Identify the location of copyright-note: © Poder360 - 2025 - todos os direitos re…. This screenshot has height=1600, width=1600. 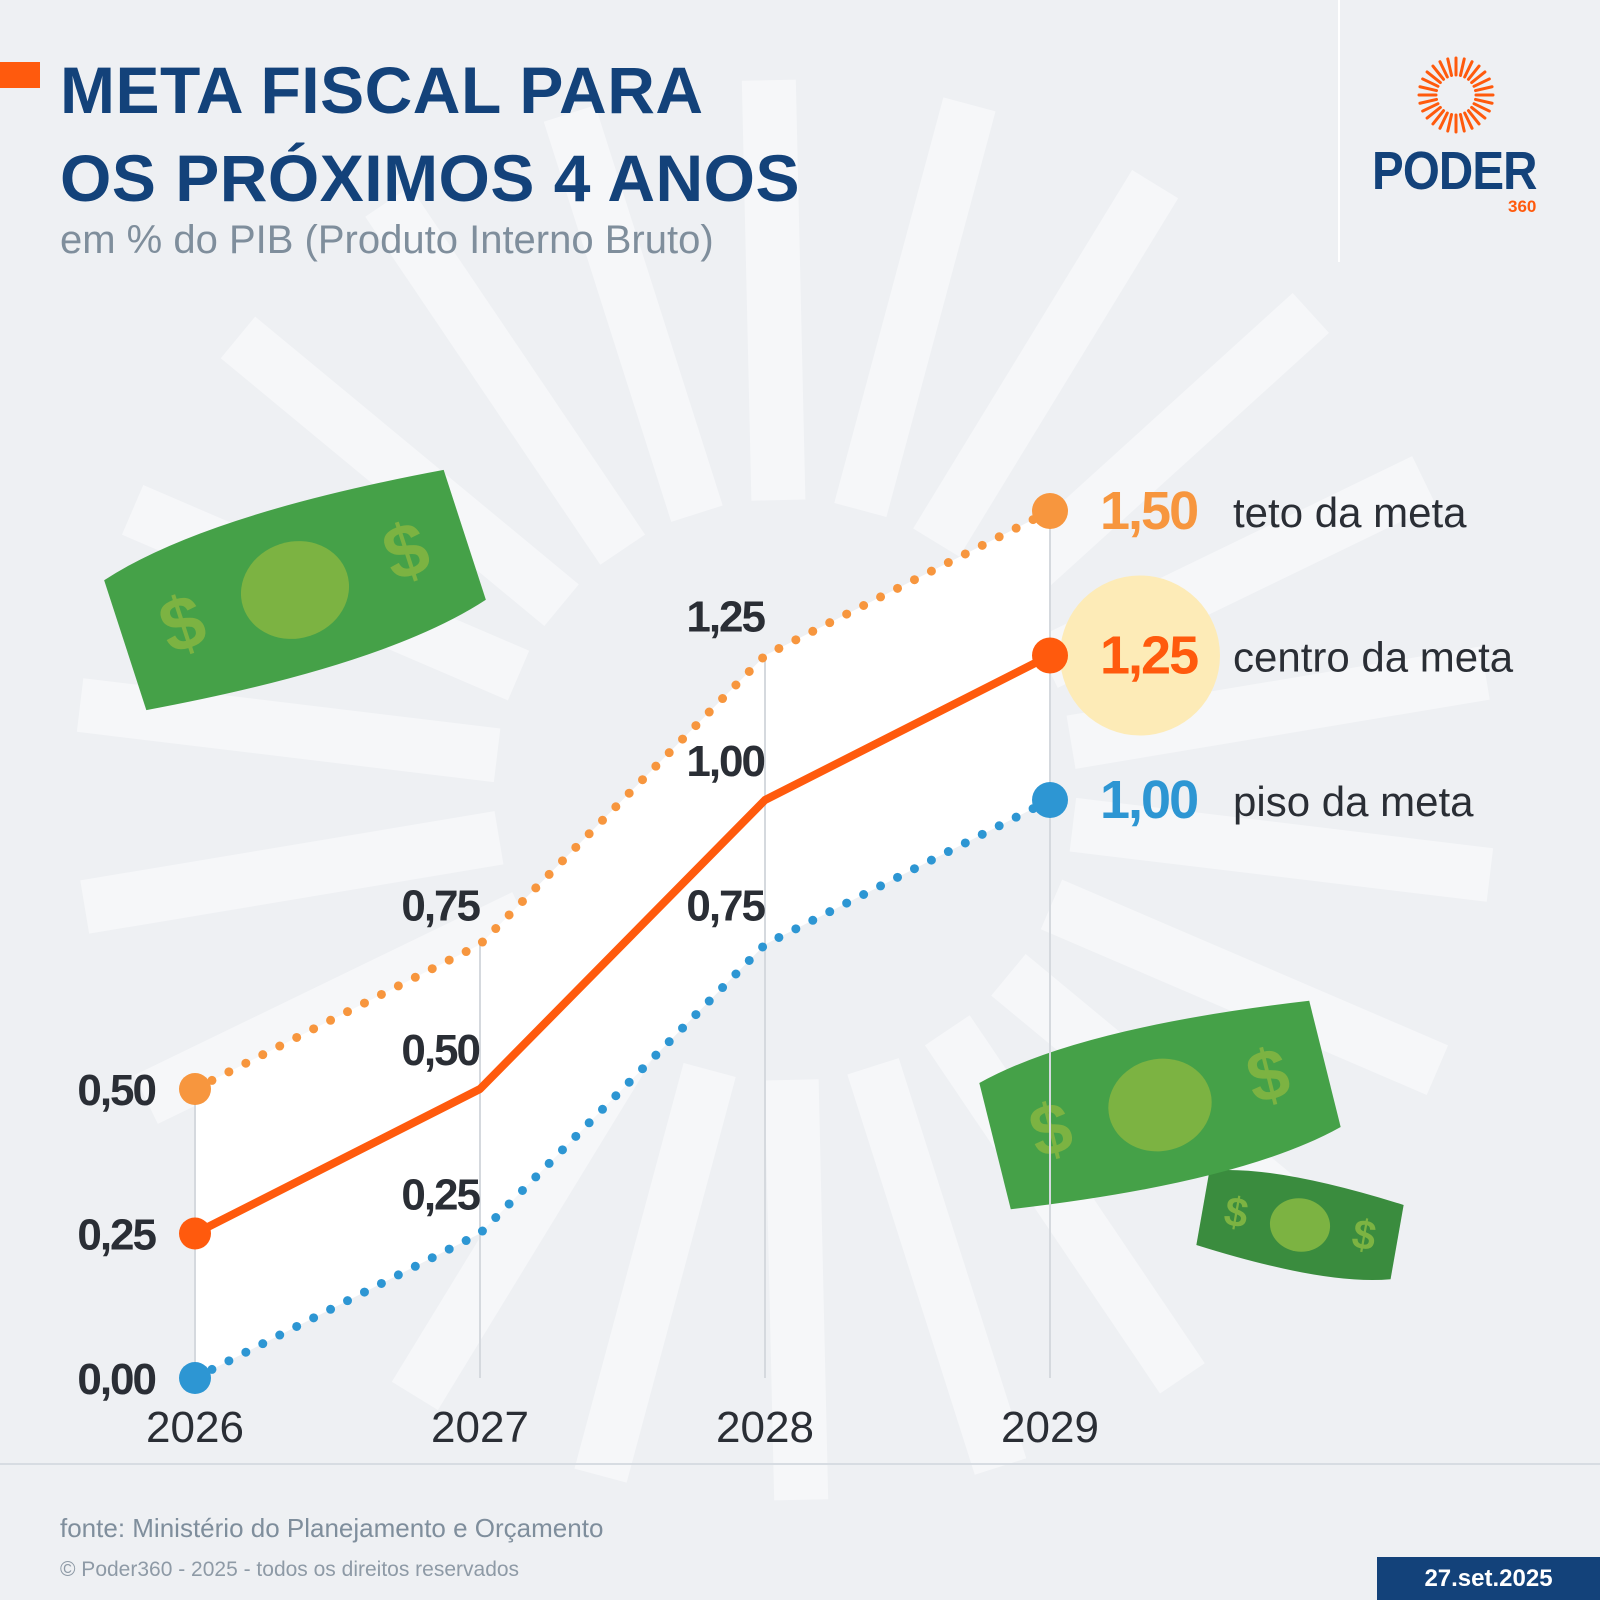
(290, 1569).